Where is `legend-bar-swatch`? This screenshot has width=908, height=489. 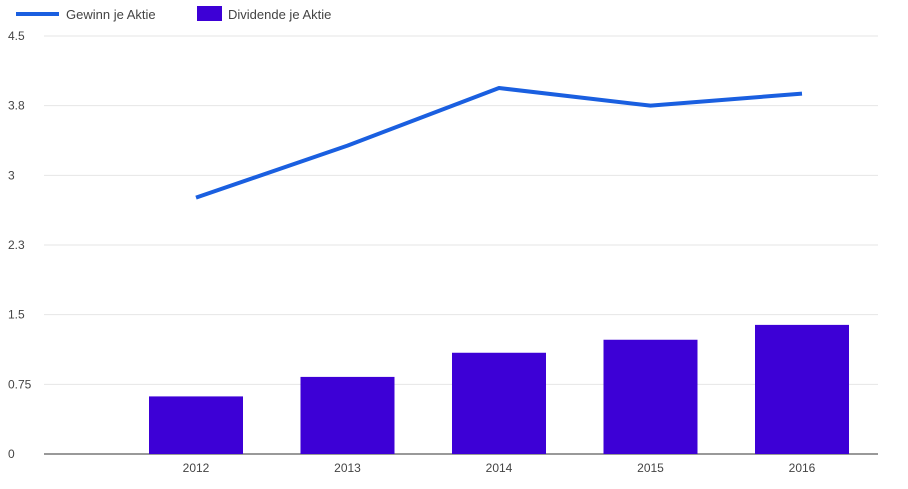
legend-bar-swatch is located at coordinates (209, 13).